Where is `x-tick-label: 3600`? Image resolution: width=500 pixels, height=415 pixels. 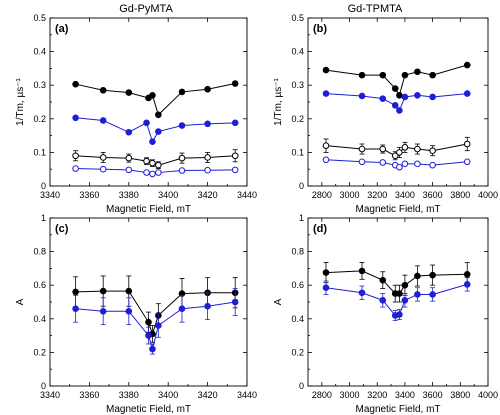
x-tick-label: 3600 is located at coordinates (433, 195).